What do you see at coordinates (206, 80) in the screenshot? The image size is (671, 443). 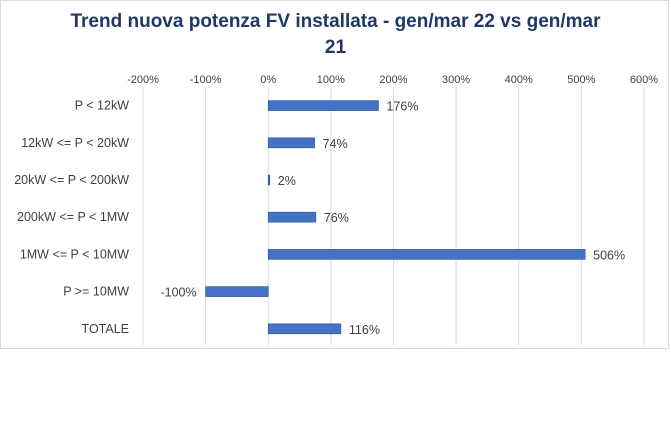 I see `x-tick-label: -100%` at bounding box center [206, 80].